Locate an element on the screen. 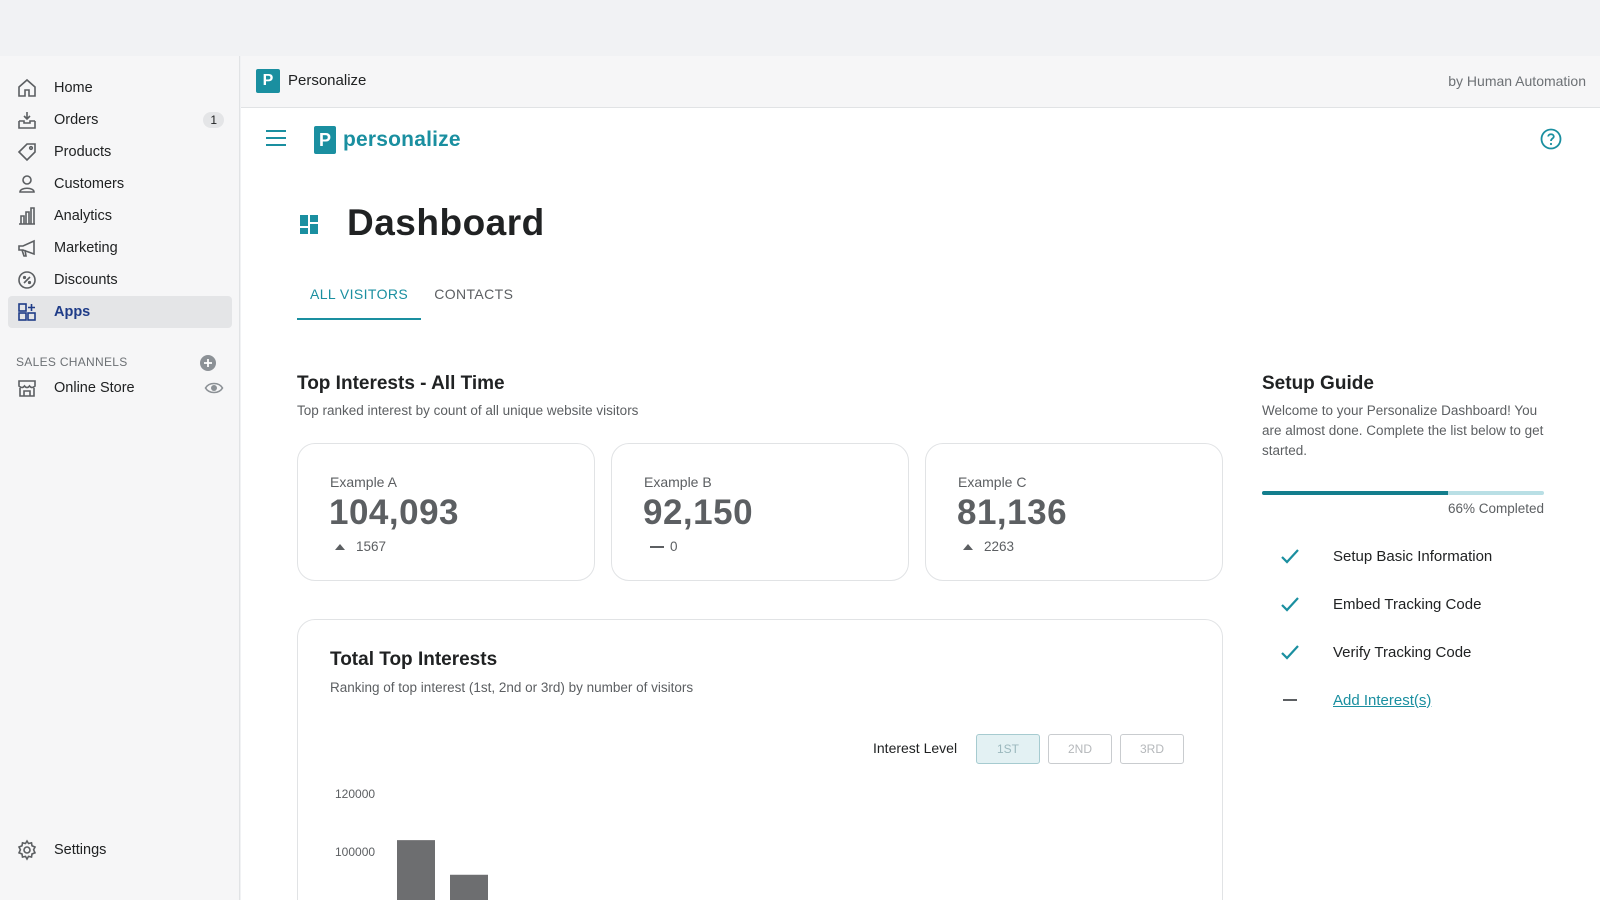 This screenshot has height=900, width=1600. brand-mark: P is located at coordinates (325, 140).